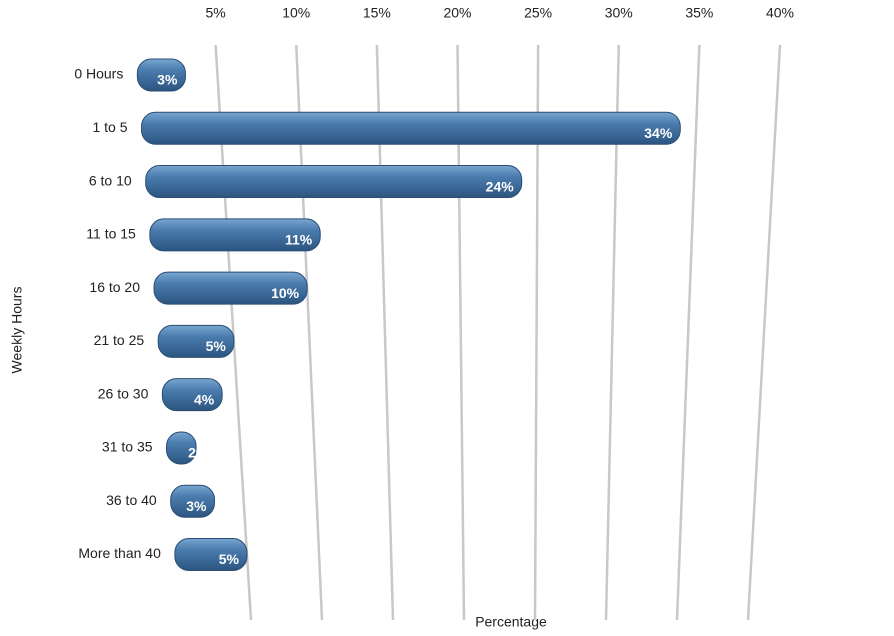  Describe the element at coordinates (780, 13) in the screenshot. I see `x-tick-label: 40%` at that location.